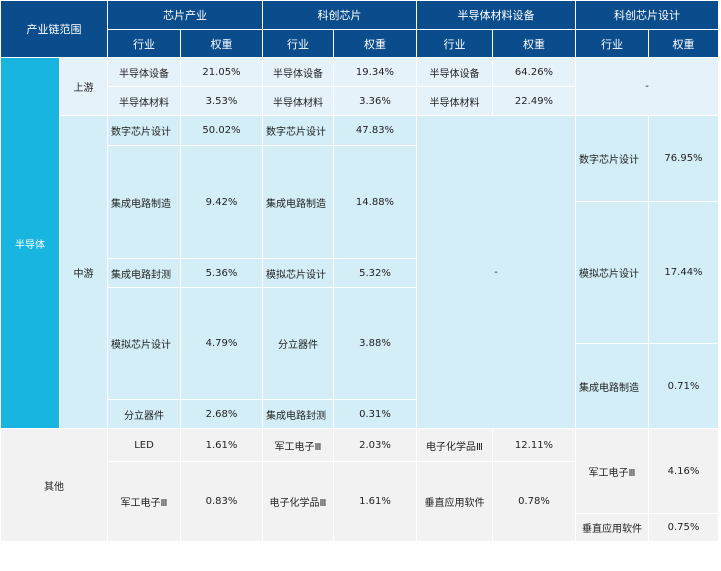 The image size is (721, 571). What do you see at coordinates (339, 15) in the screenshot?
I see `header-group: 科创芯片` at bounding box center [339, 15].